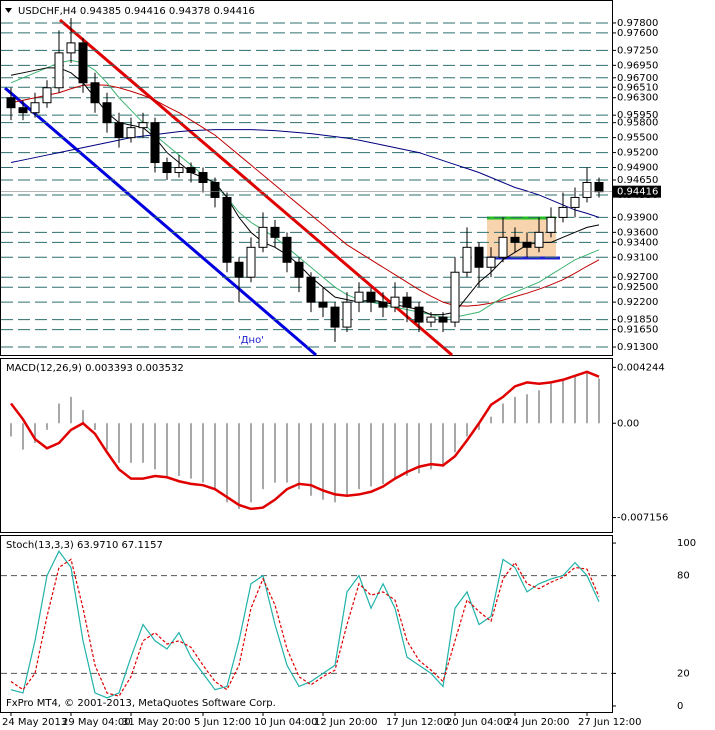 Image resolution: width=715 pixels, height=730 pixels. Describe the element at coordinates (683, 673) in the screenshot. I see `y-tick-label: 20` at that location.